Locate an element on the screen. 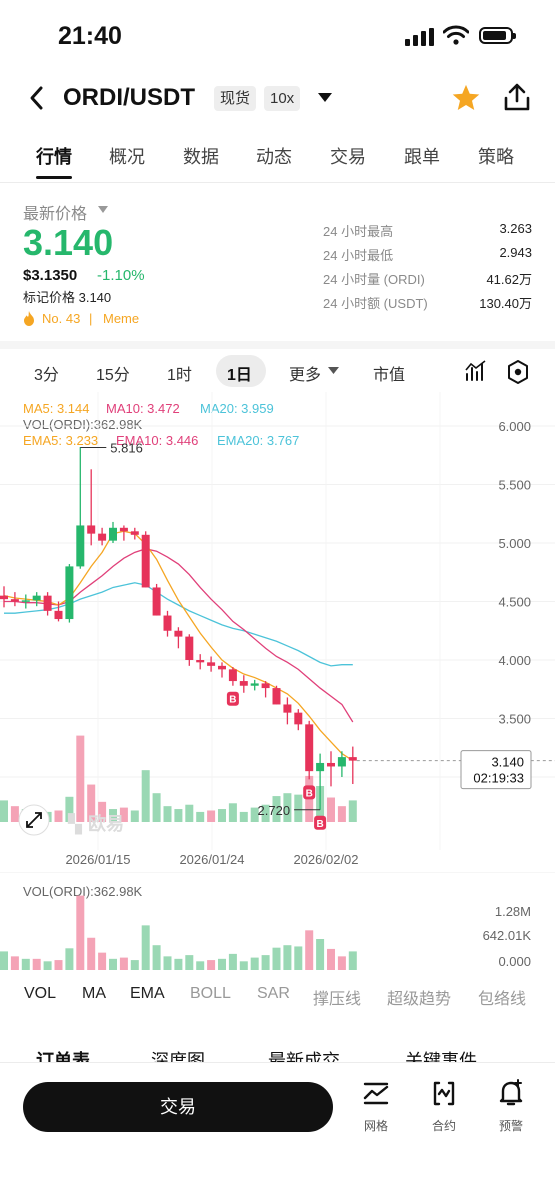  share-icon is located at coordinates (517, 97).